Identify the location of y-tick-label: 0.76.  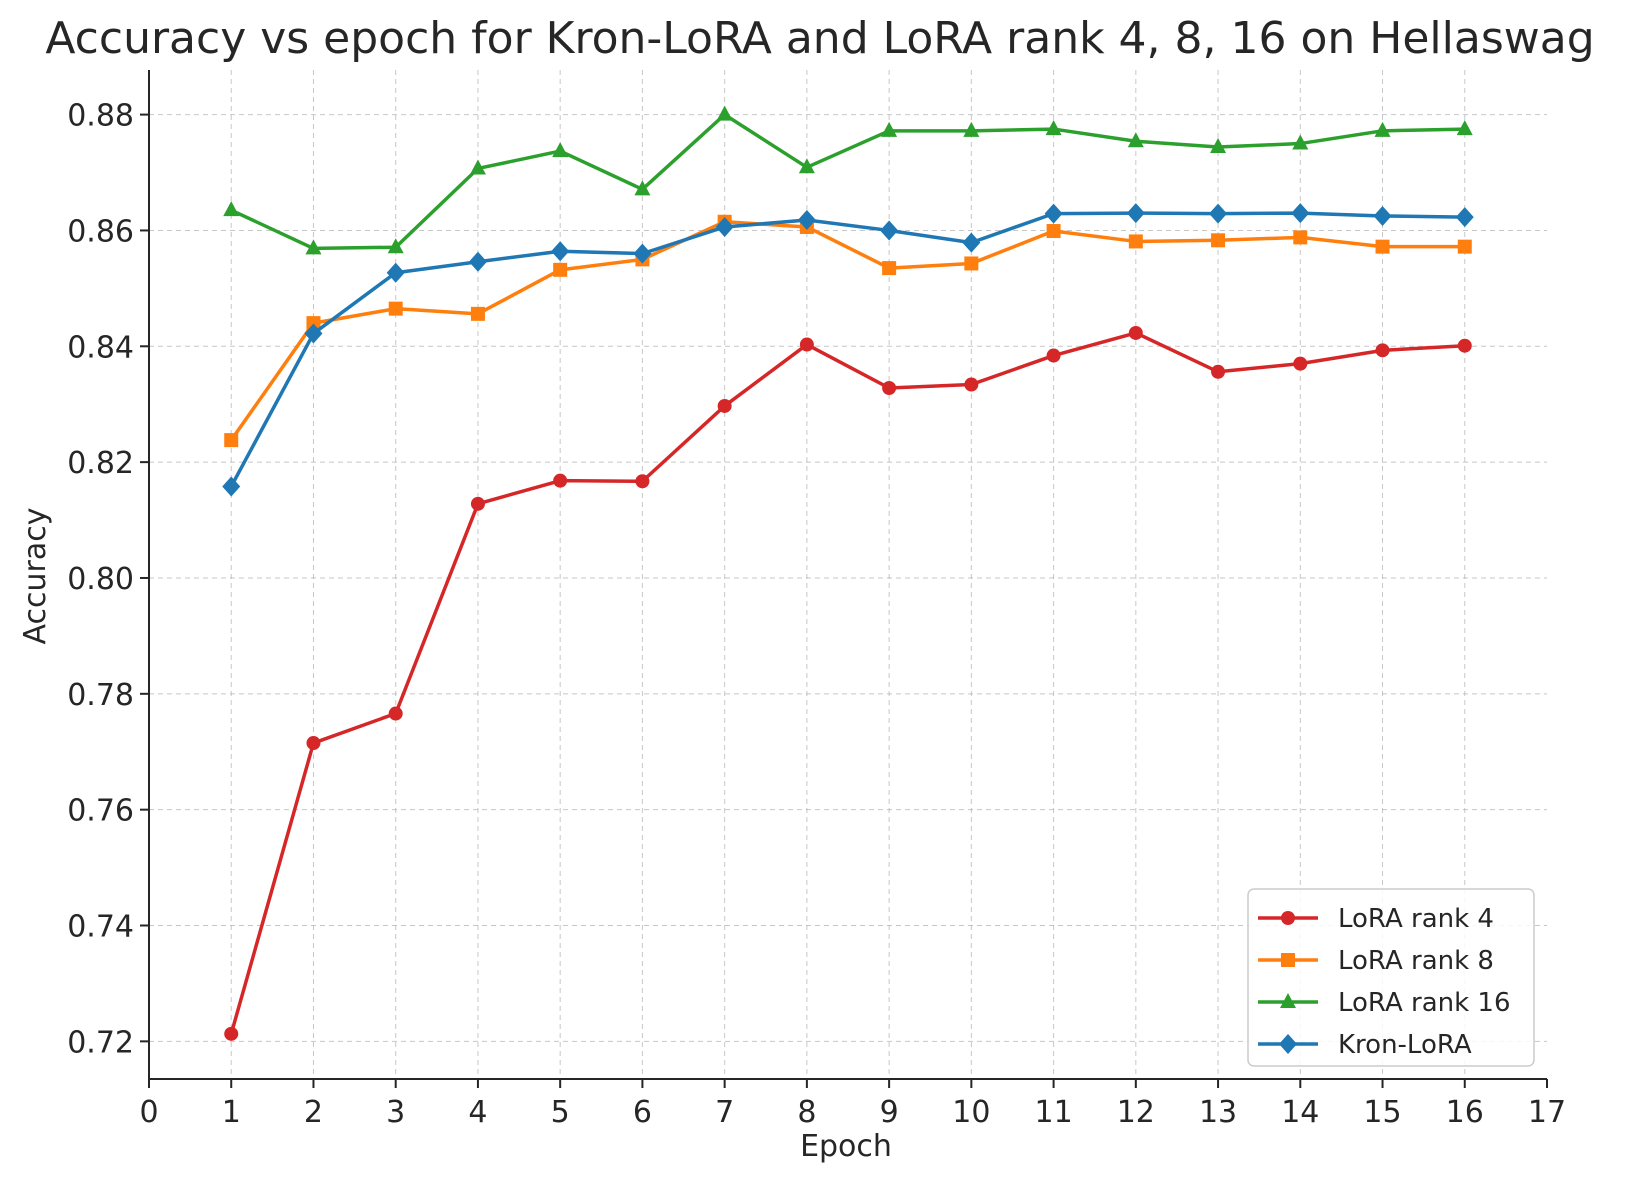
(100, 811).